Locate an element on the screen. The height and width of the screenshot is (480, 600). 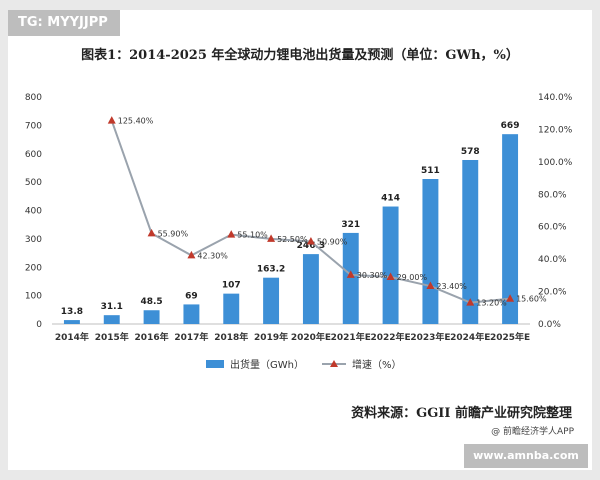
x-axis-tick-label: 2020年E is located at coordinates (311, 337).